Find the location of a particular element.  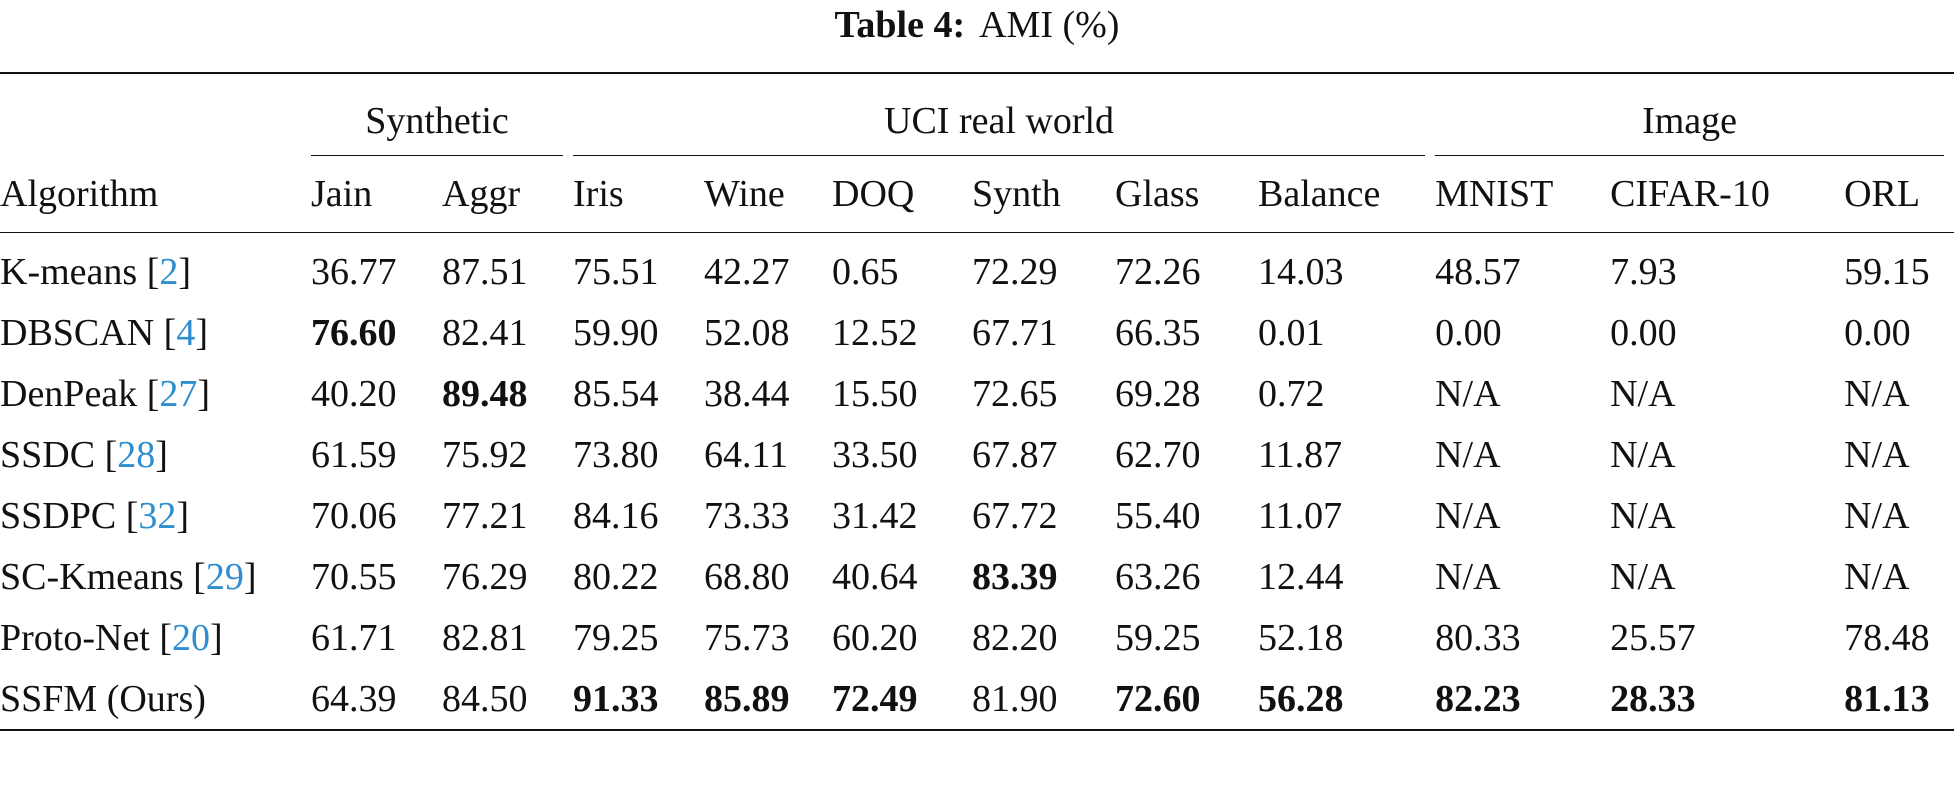

citation: 20 is located at coordinates (191, 637).